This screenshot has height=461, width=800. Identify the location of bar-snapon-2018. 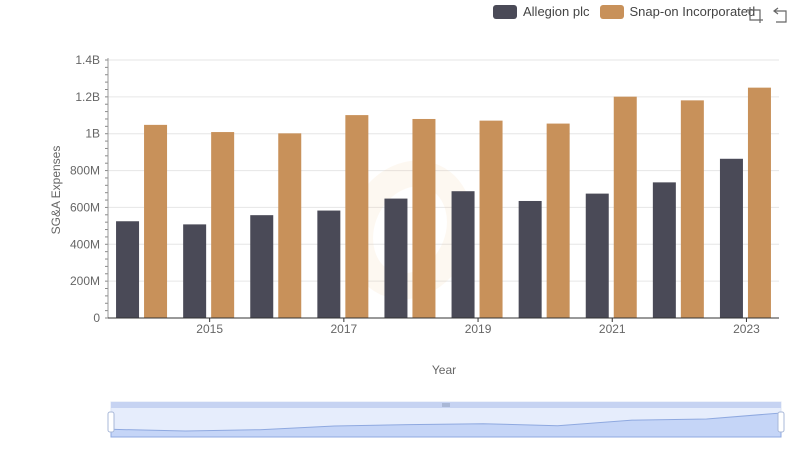
(424, 218).